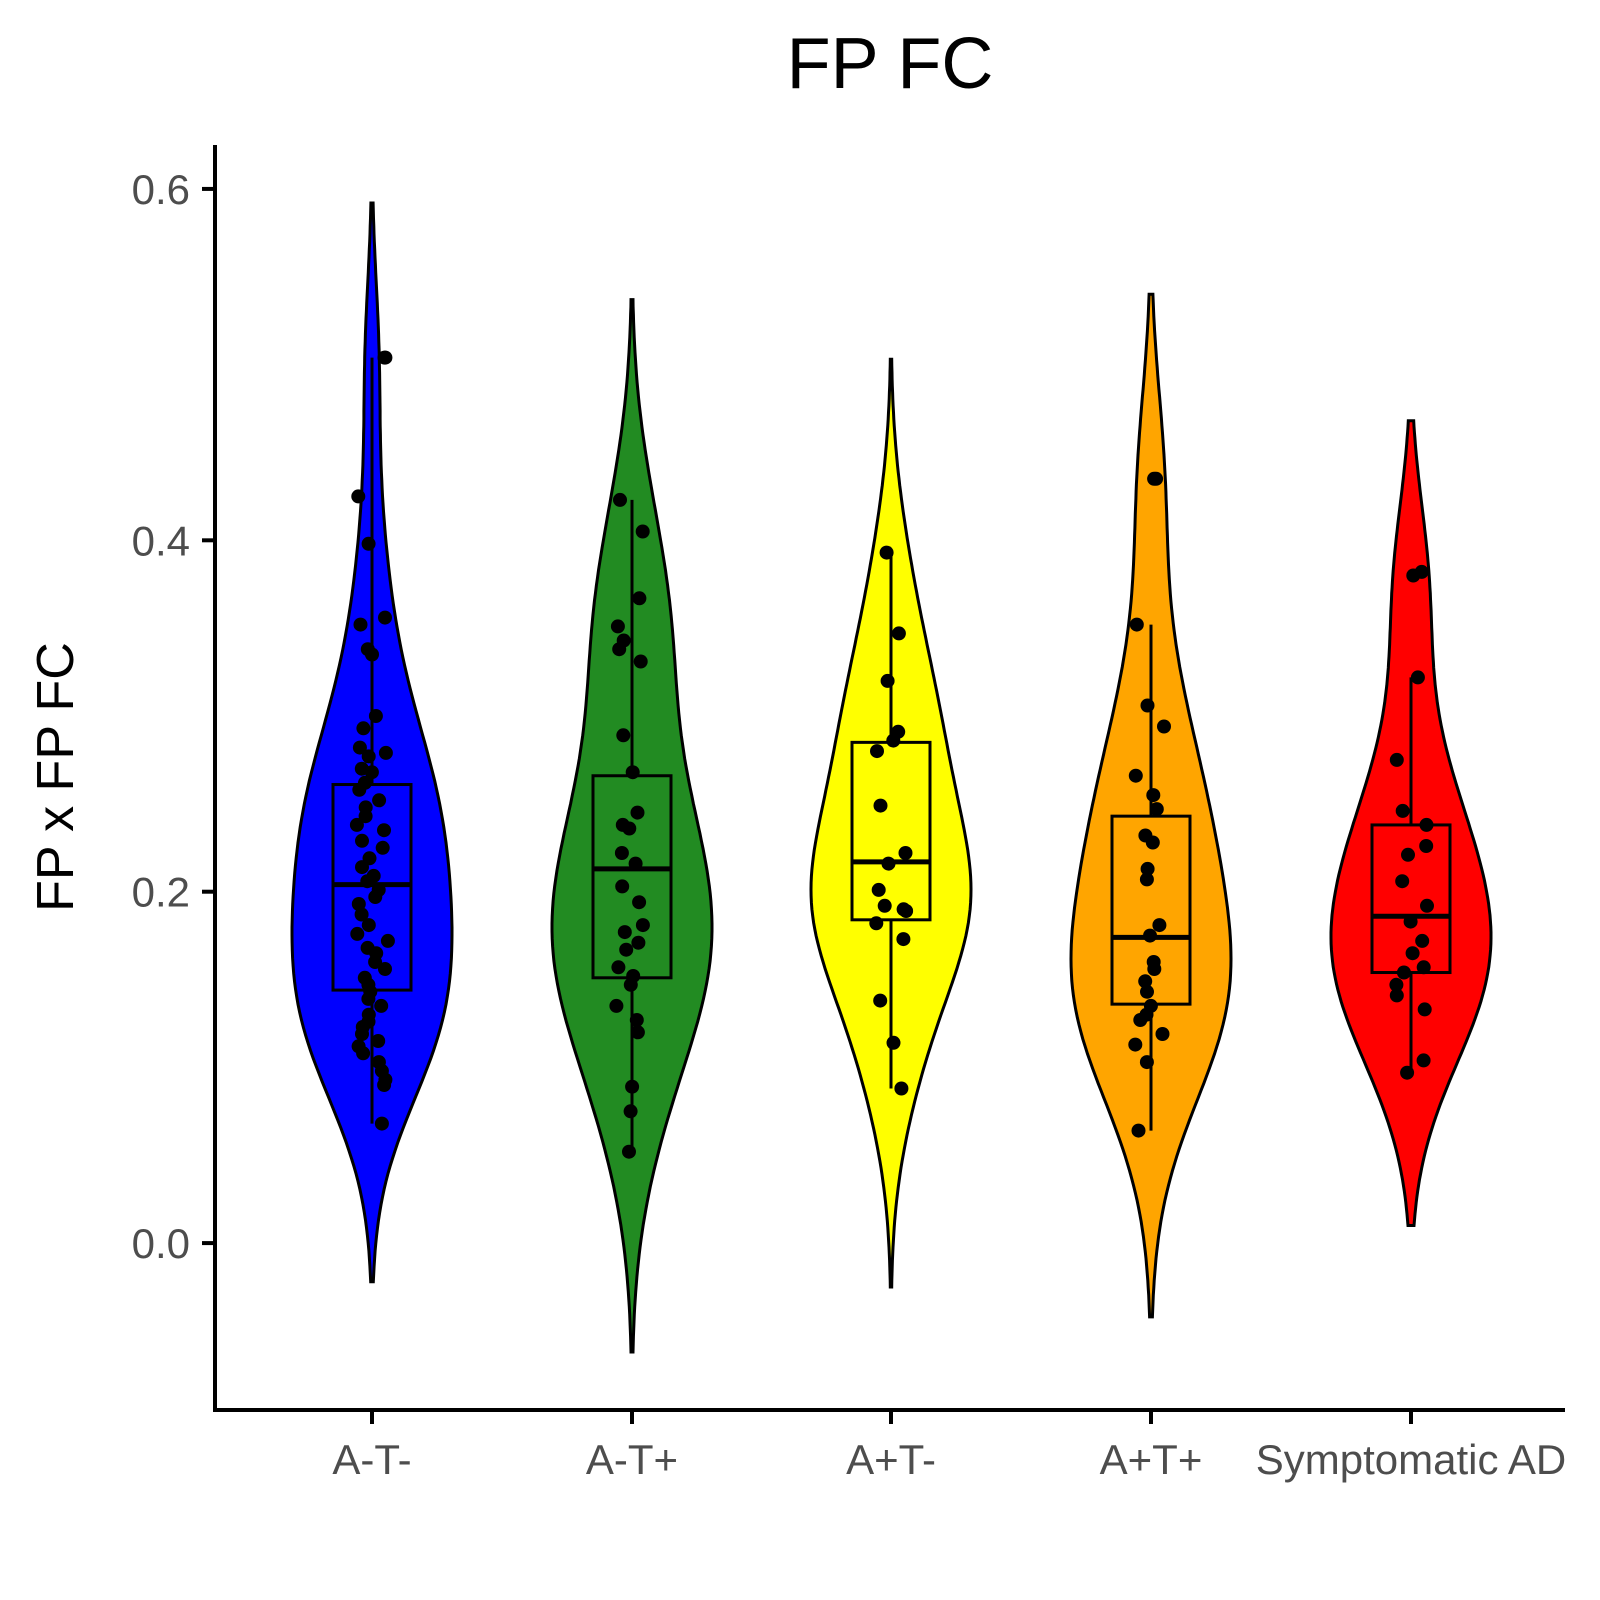  What do you see at coordinates (56, 777) in the screenshot?
I see `y-axis-label: FP x FP FC` at bounding box center [56, 777].